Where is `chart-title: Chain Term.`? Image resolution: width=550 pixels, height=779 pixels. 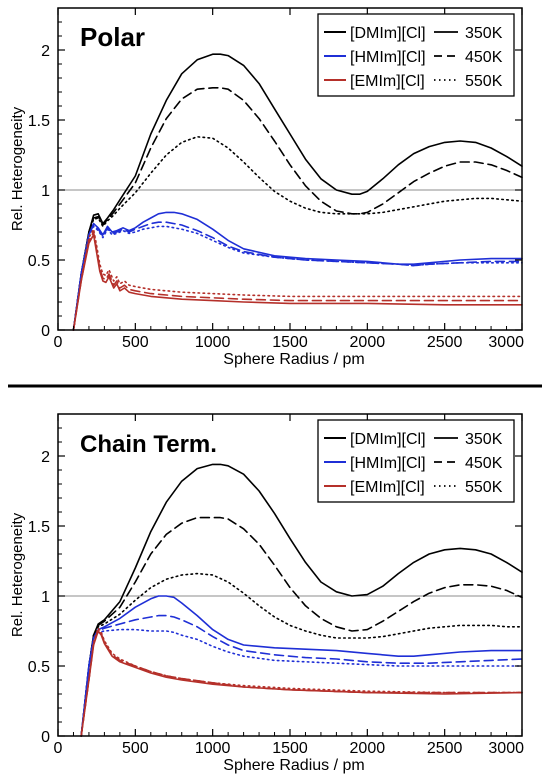
chart-title: Chain Term. is located at coordinates (148, 444).